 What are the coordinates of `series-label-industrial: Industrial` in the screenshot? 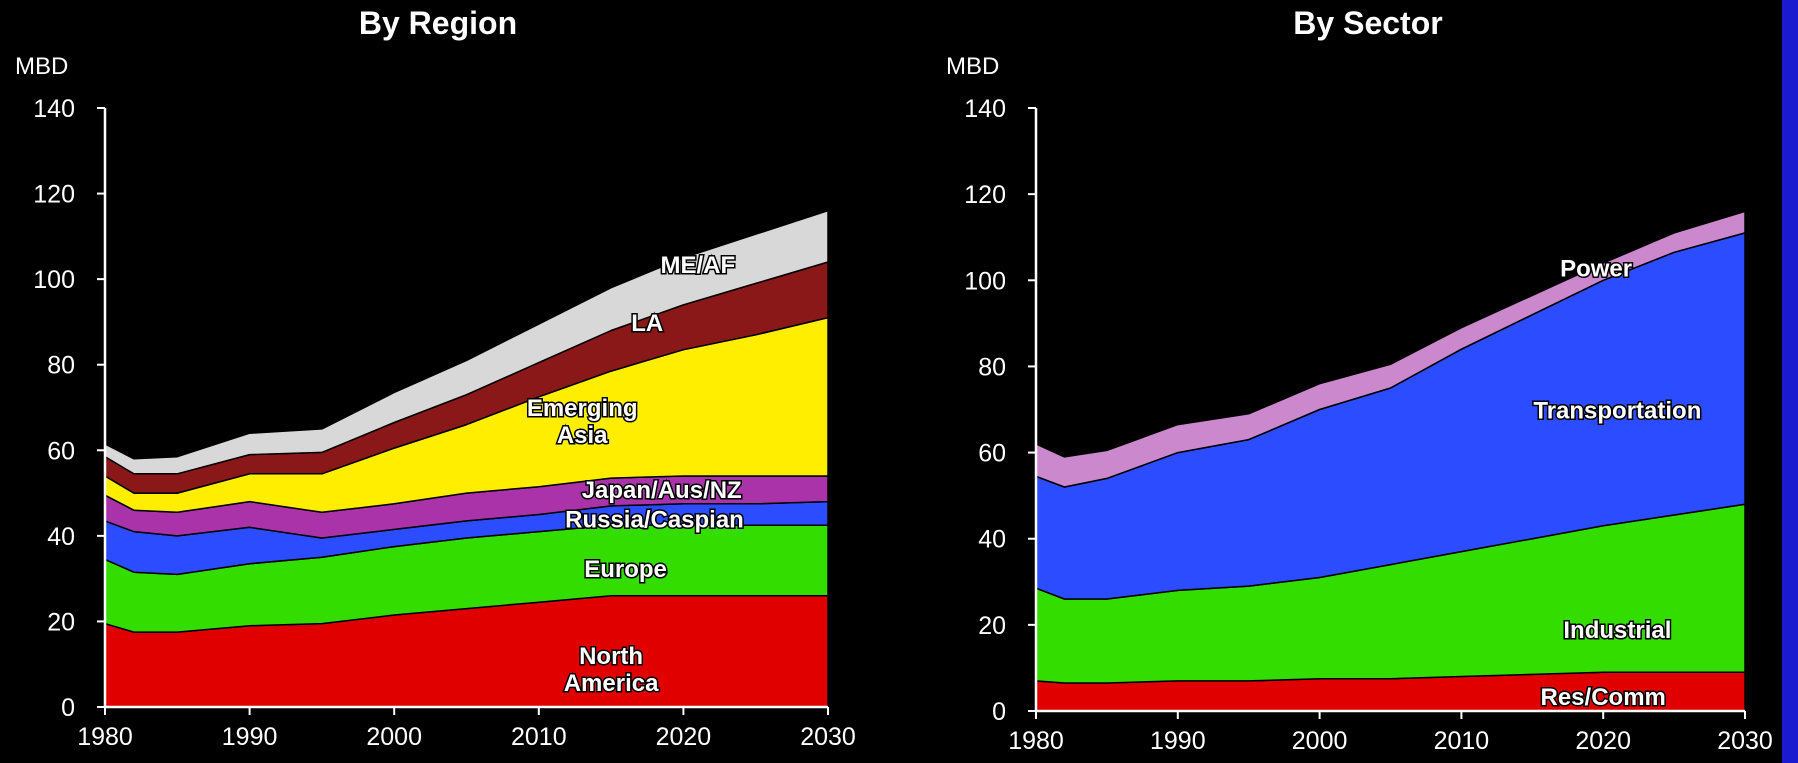 It's located at (1617, 630).